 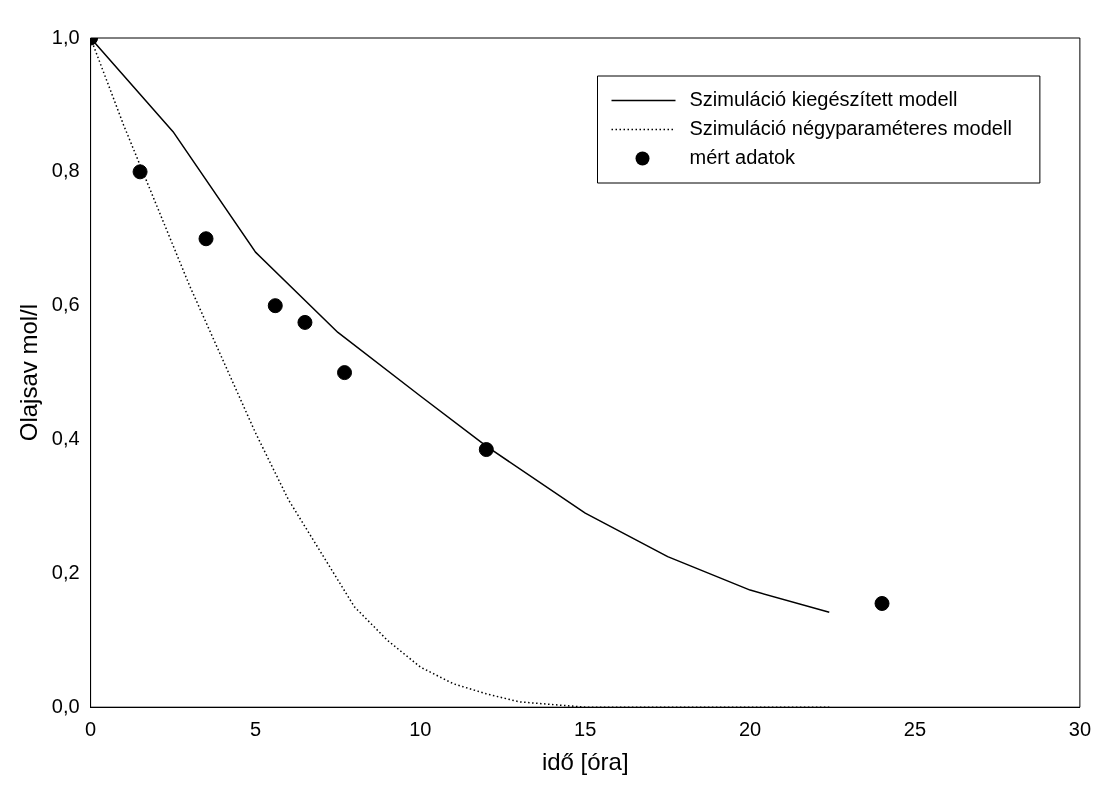 I want to click on legend-label: Szimuláció kiegészített modell, so click(x=823, y=99).